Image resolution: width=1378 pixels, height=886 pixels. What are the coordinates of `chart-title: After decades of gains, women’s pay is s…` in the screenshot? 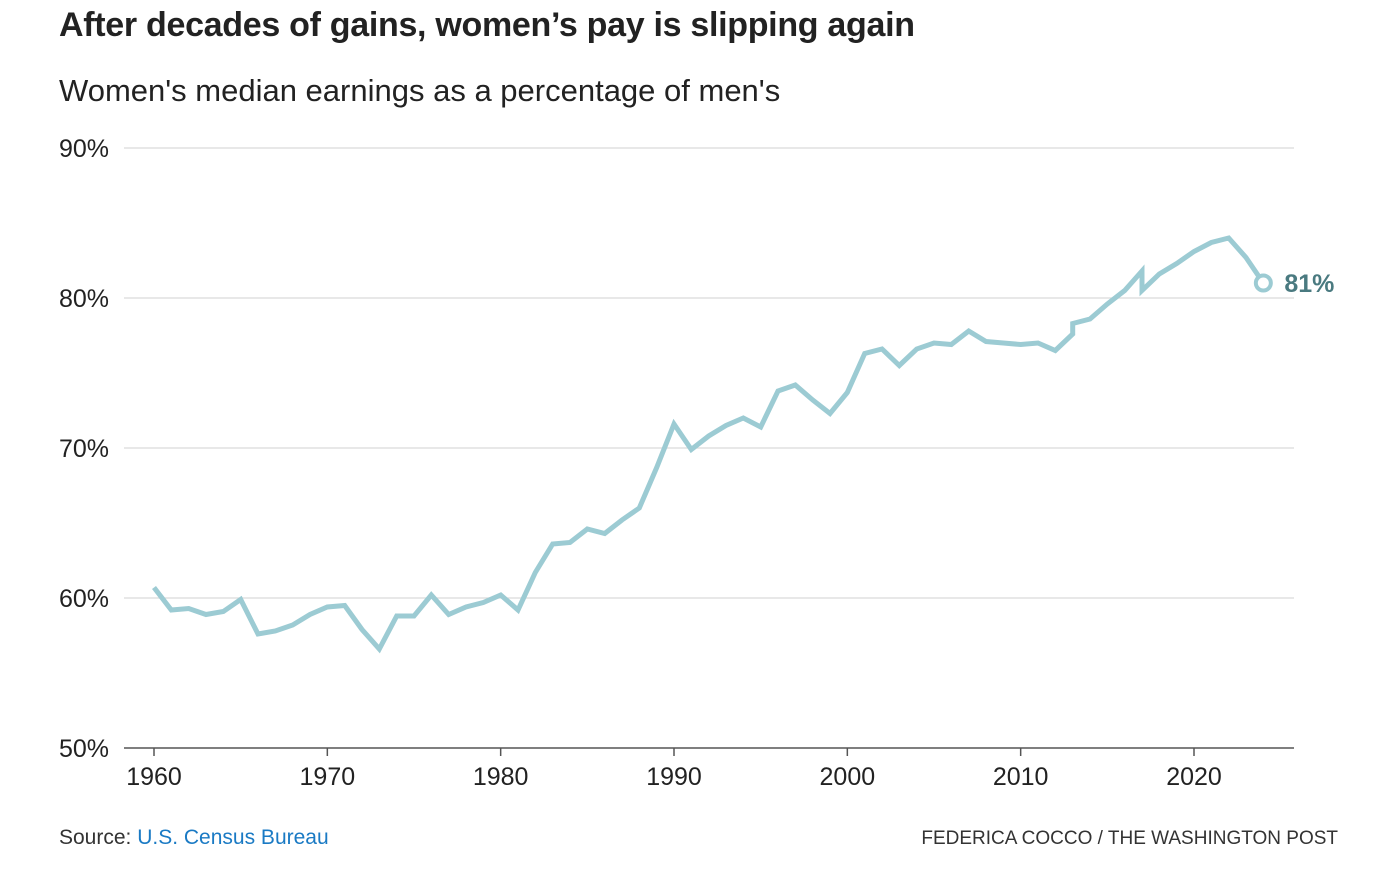 It's located at (487, 25).